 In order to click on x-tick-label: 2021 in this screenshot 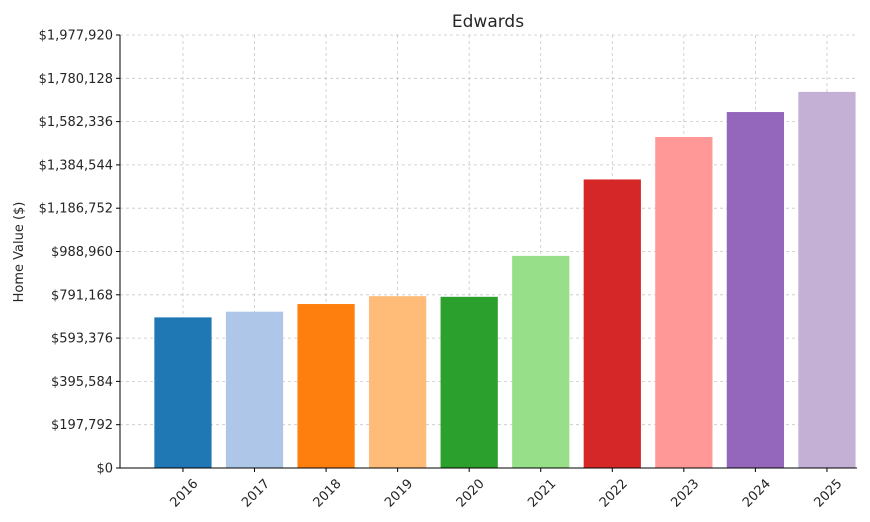, I will do `click(542, 494)`.